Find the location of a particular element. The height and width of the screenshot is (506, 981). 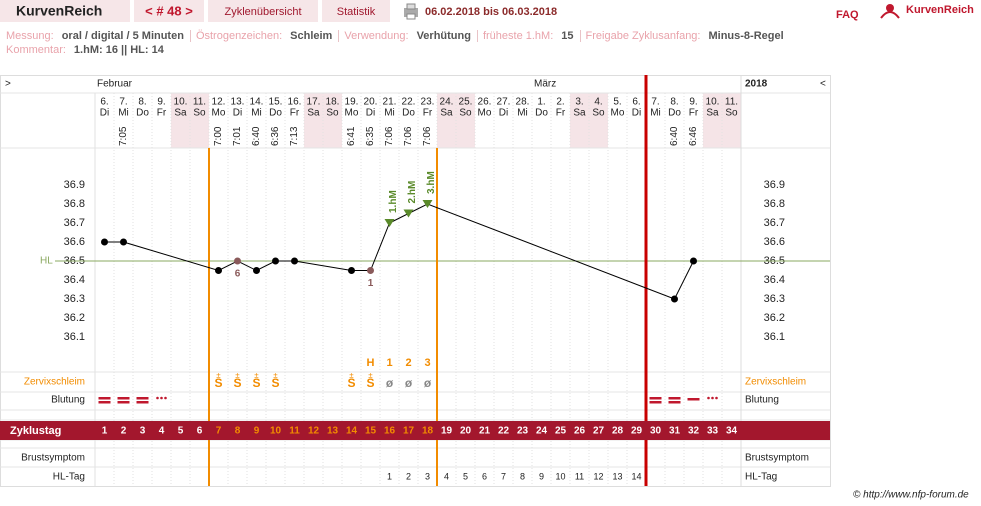

hm-label: 1.hM is located at coordinates (393, 201).